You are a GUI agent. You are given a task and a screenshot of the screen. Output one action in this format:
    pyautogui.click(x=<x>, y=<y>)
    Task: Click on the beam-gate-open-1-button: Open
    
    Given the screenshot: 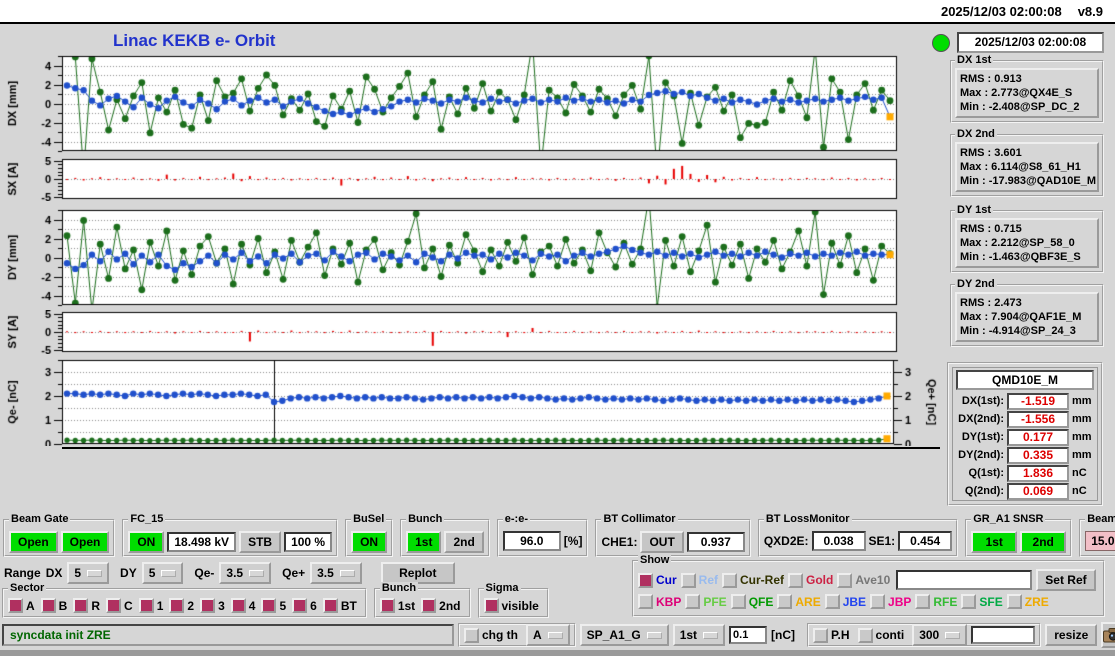 What is the action you would take?
    pyautogui.click(x=33, y=542)
    